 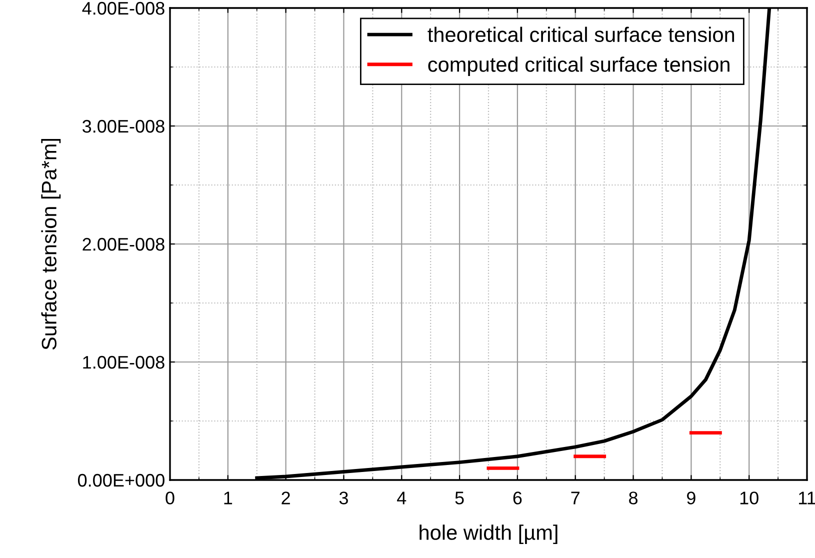 I want to click on y-tick-label: 2.00E-008, so click(x=123, y=244).